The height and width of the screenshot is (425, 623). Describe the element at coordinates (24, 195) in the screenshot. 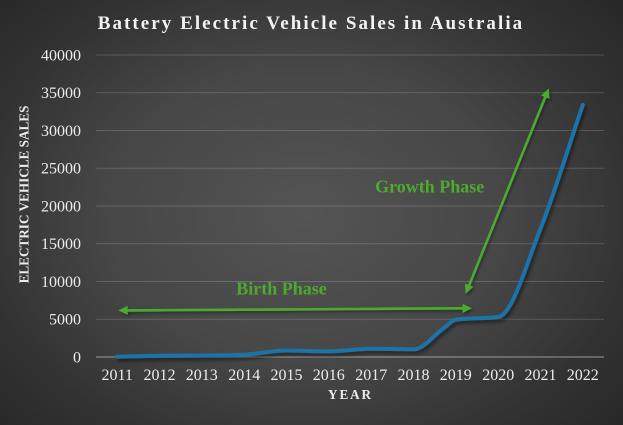

I see `svg-text: ELECTRIC VEHICLE SALES` at that location.